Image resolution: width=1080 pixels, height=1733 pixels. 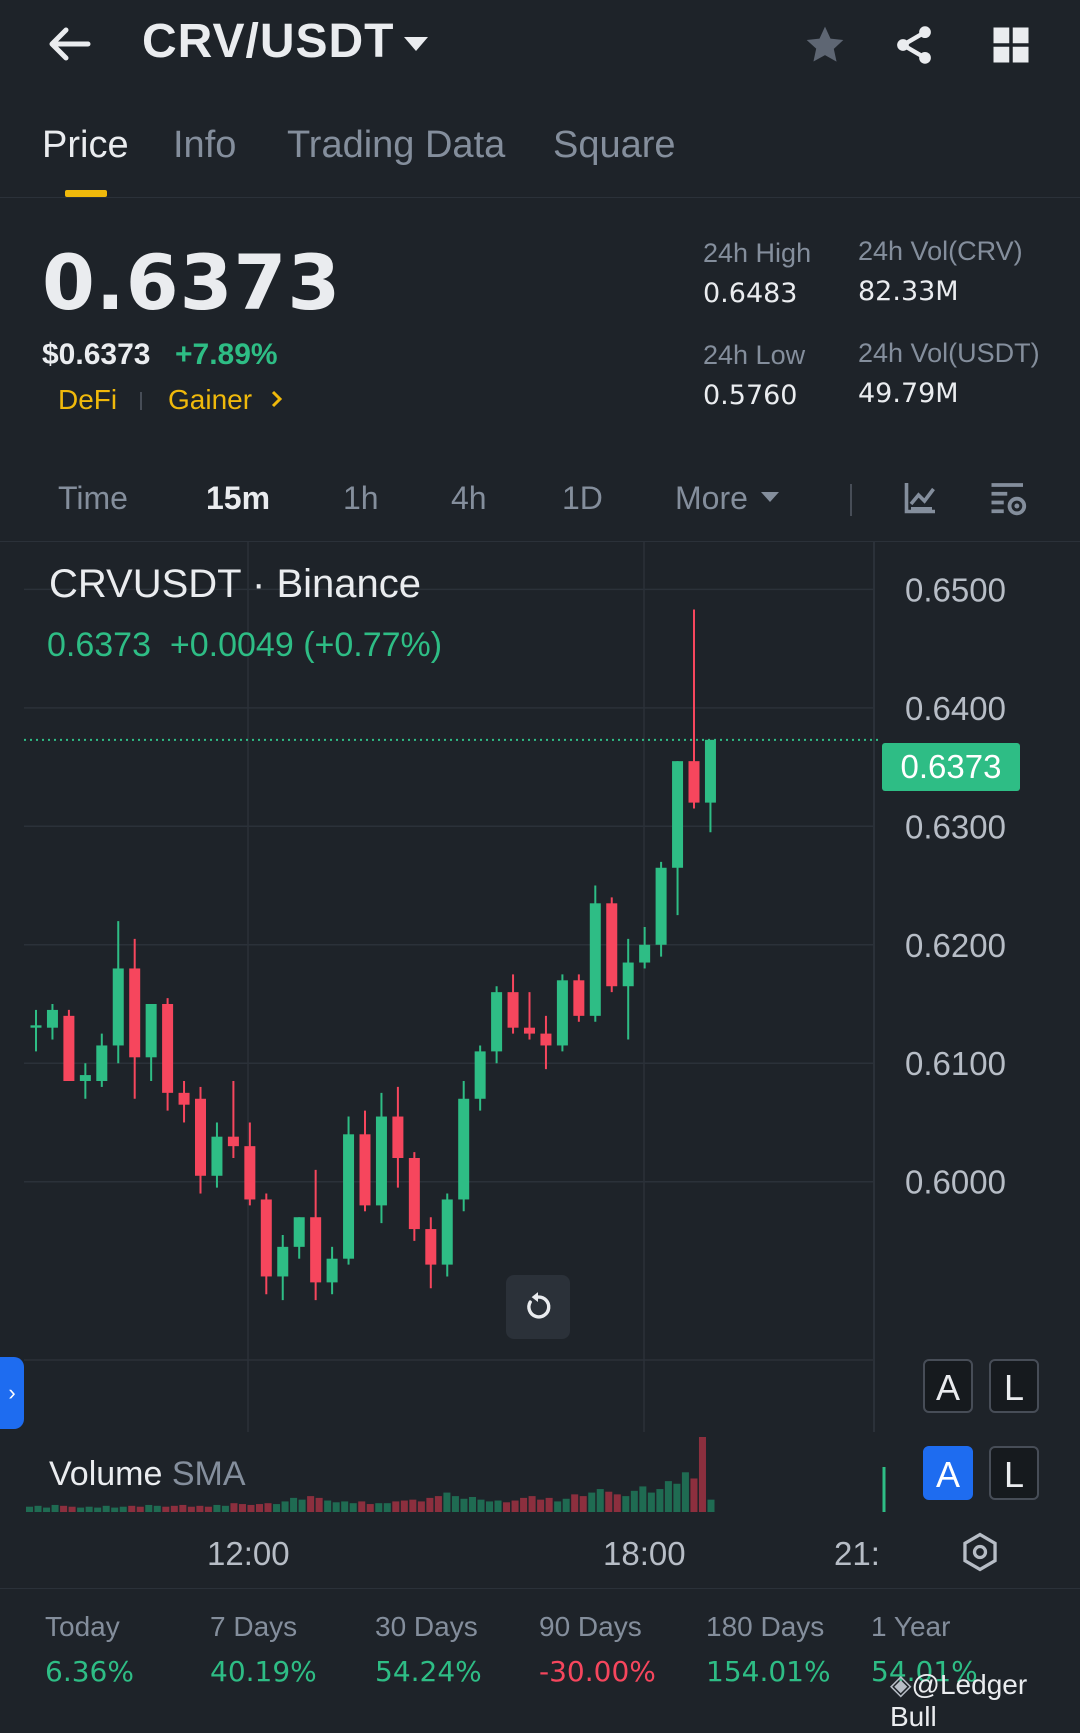 I want to click on star-icon, so click(x=825, y=45).